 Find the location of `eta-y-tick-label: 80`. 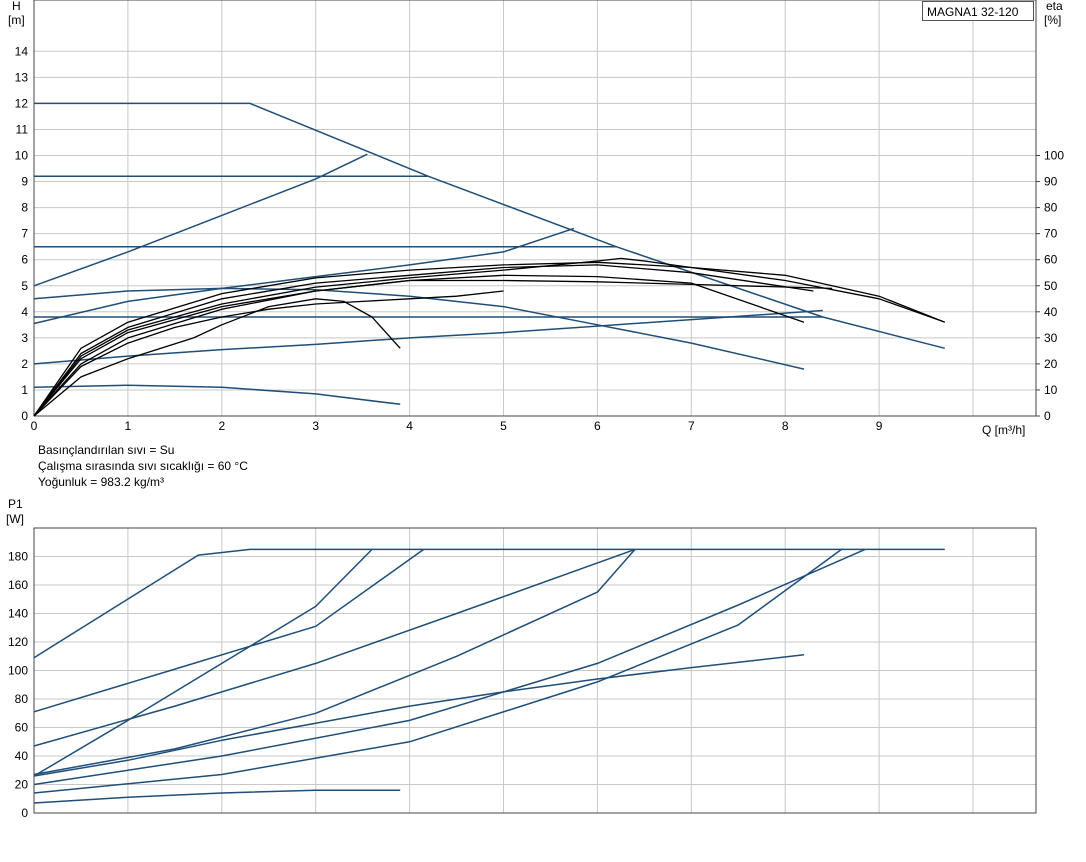

eta-y-tick-label: 80 is located at coordinates (1051, 208).